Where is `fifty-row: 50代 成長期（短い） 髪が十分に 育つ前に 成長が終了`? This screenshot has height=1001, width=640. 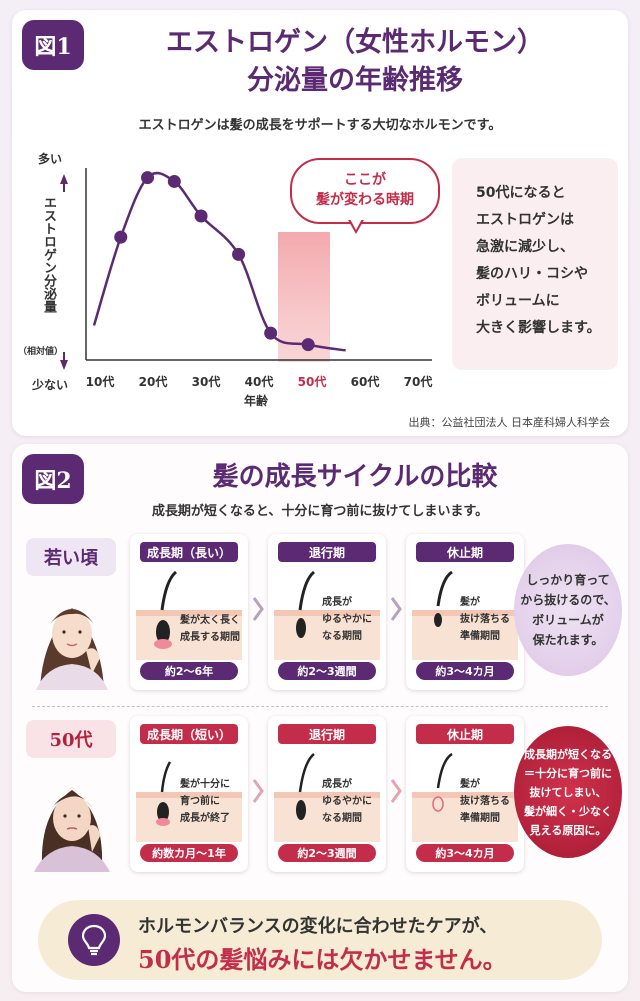
fifty-row: 50代 成長期（短い） 髪が十分に 育つ前に 成長が終了 is located at coordinates (322, 796).